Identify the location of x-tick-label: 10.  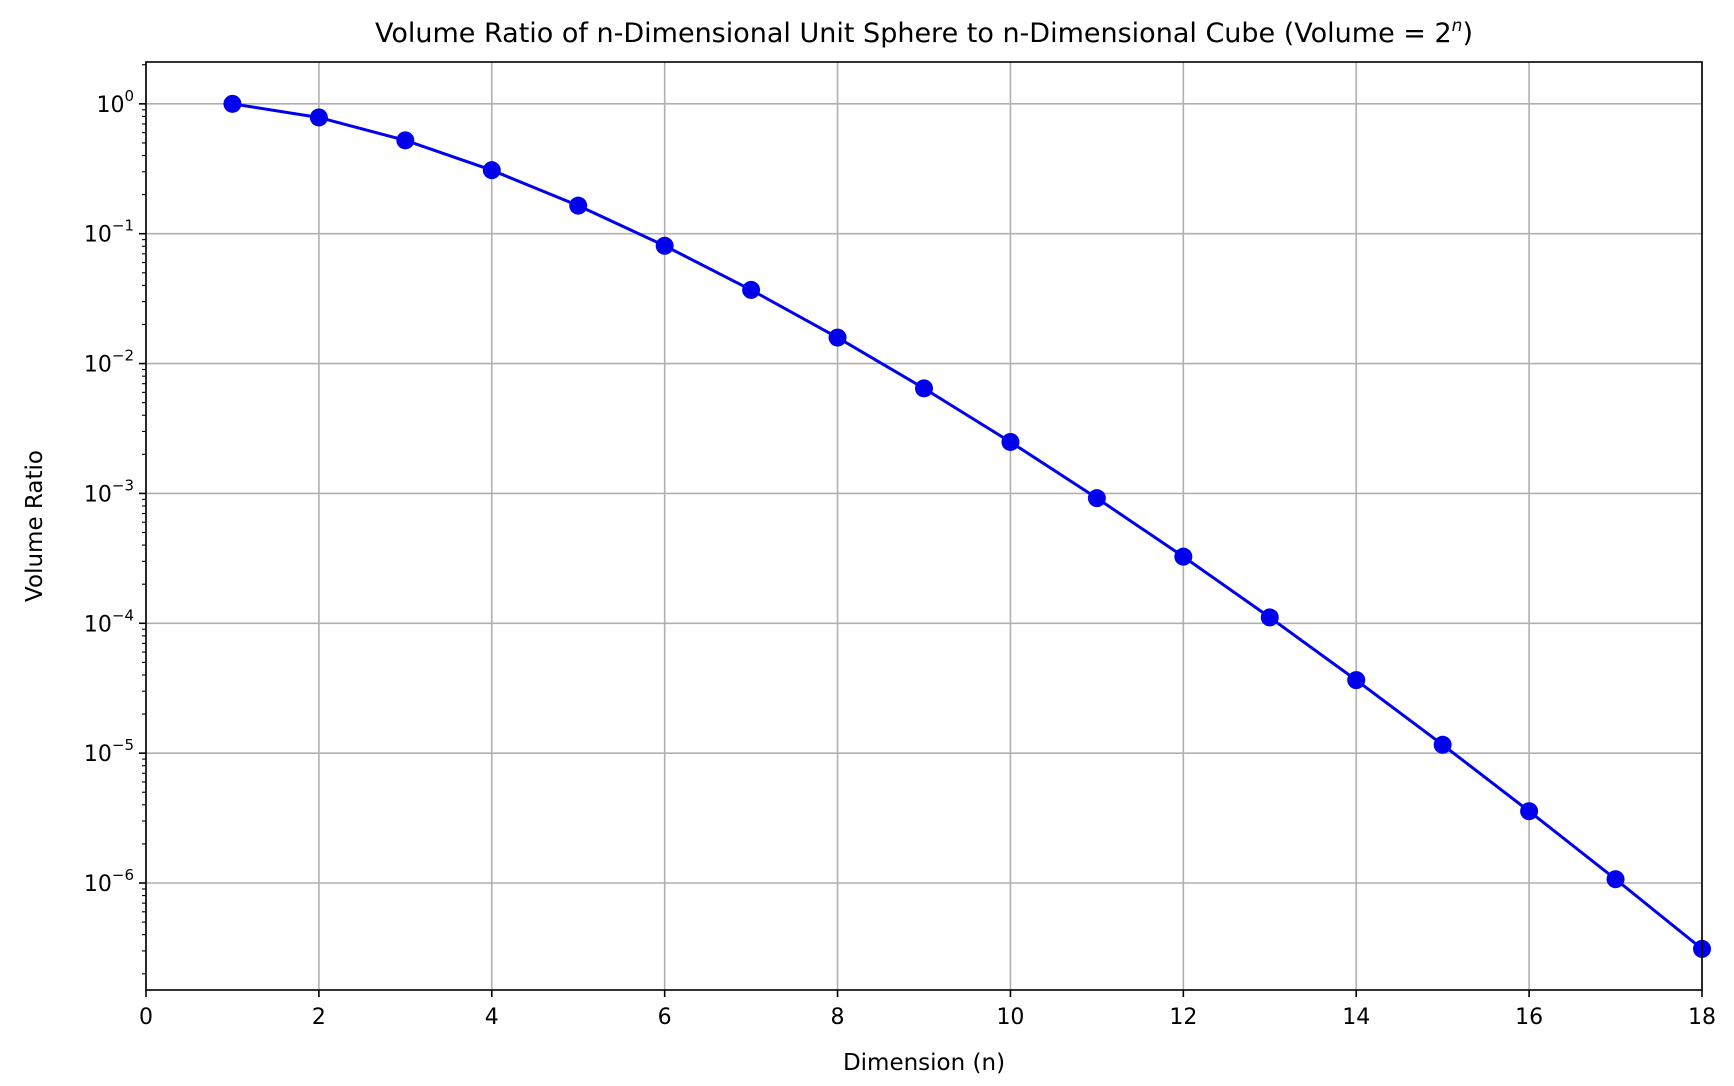
(1010, 1017).